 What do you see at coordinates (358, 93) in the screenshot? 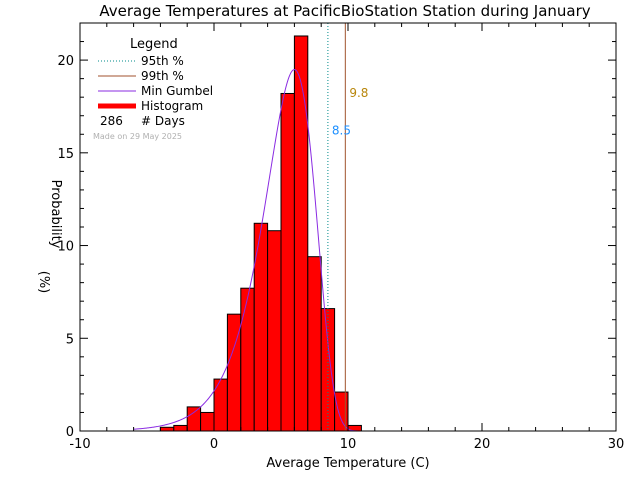
I see `percentile-99-label: 9.8` at bounding box center [358, 93].